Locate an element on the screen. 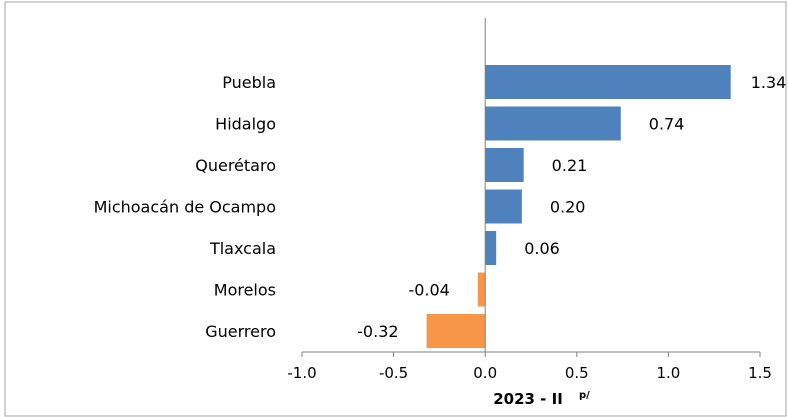  x-axis-title-superscript: p/ is located at coordinates (584, 395).